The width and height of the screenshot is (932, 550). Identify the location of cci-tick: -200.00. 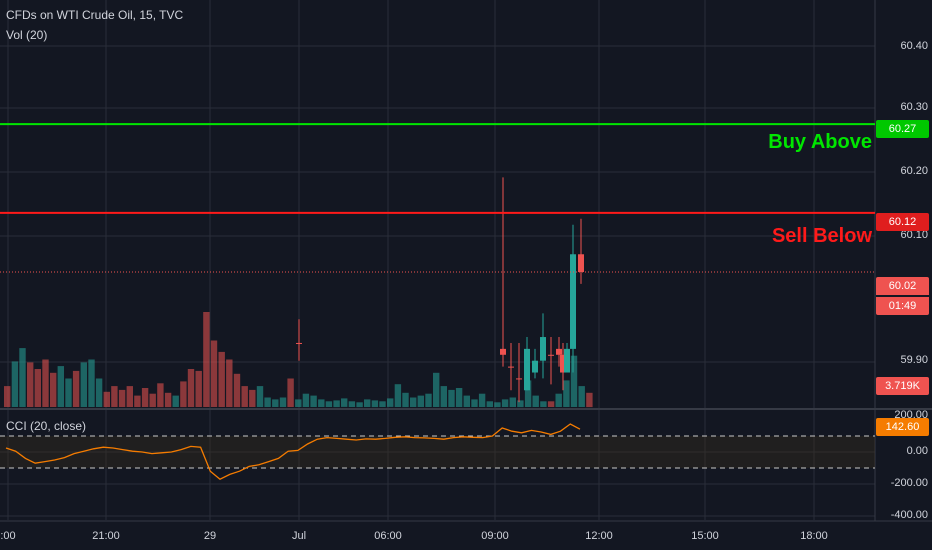
(909, 483).